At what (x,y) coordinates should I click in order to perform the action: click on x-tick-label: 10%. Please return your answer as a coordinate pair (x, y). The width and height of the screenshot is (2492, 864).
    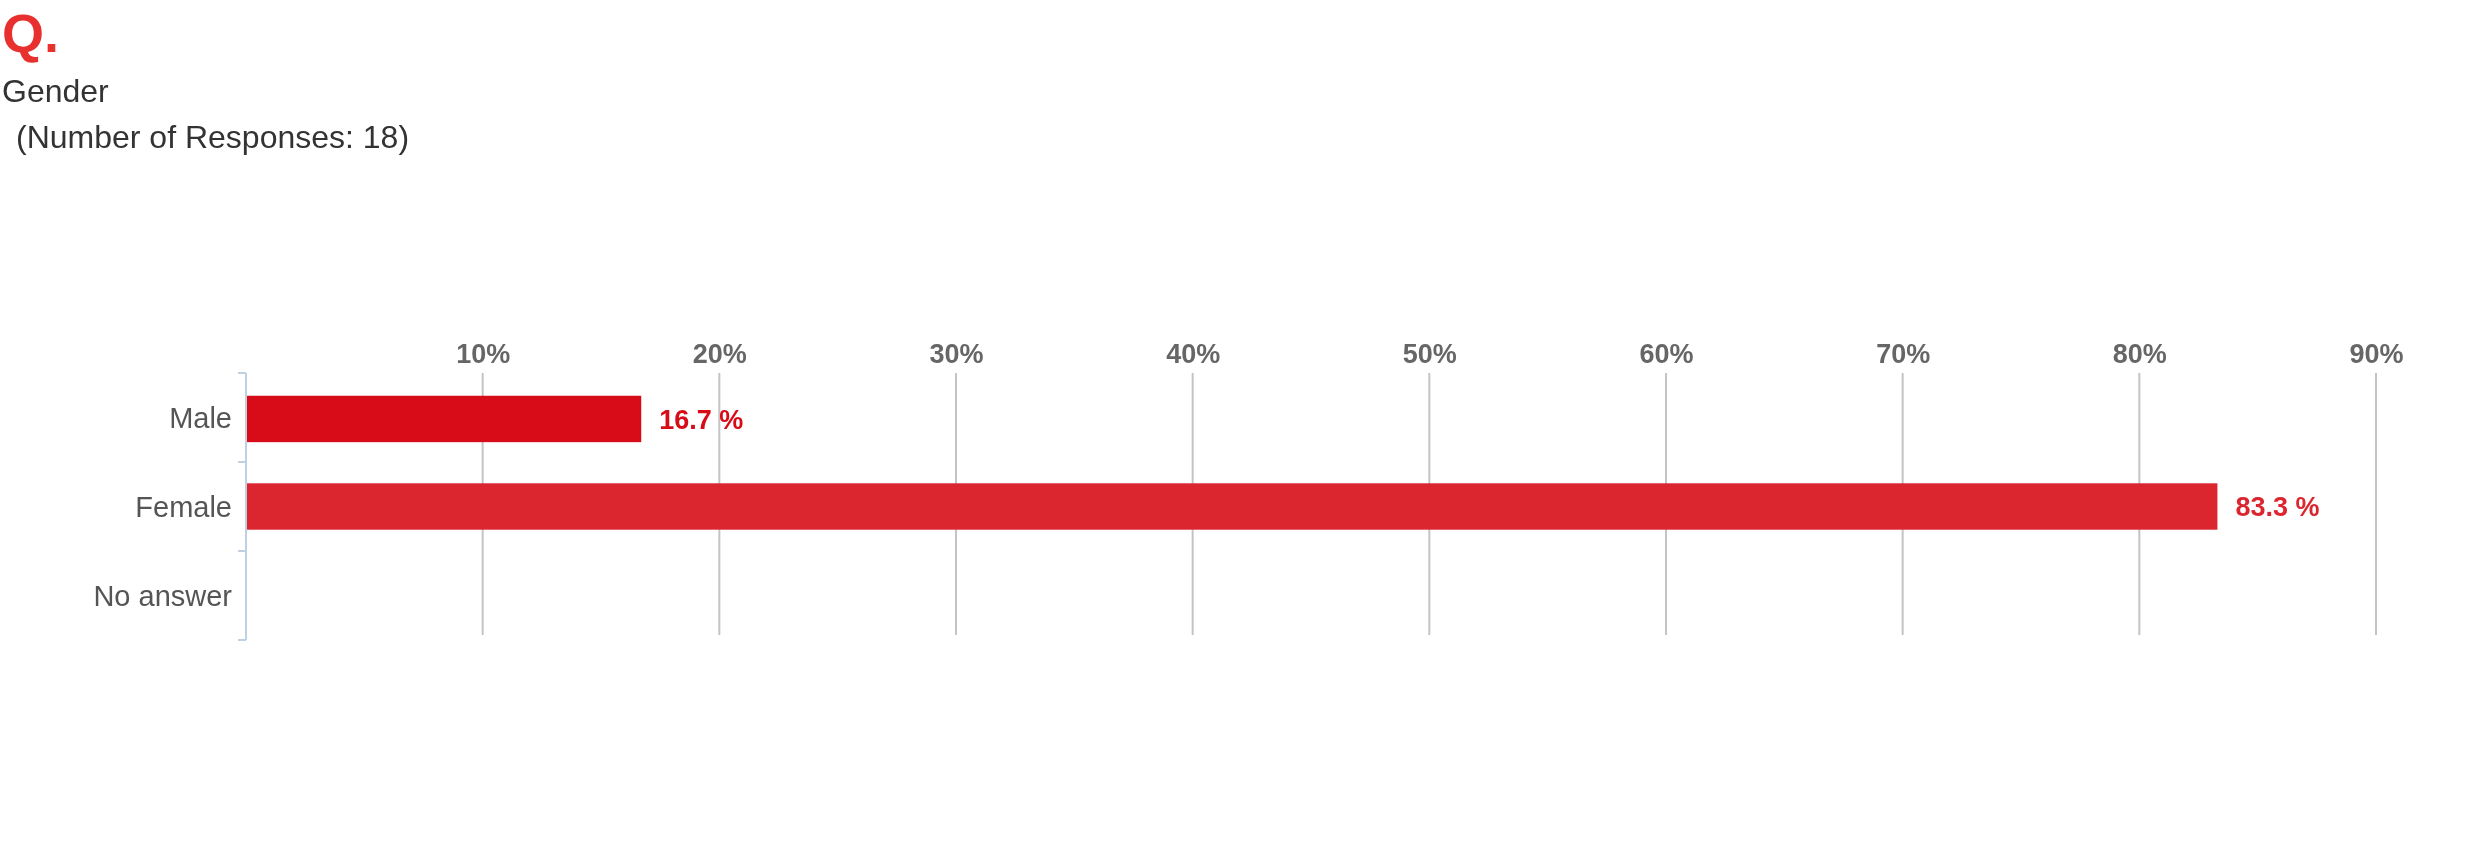
    Looking at the image, I should click on (483, 354).